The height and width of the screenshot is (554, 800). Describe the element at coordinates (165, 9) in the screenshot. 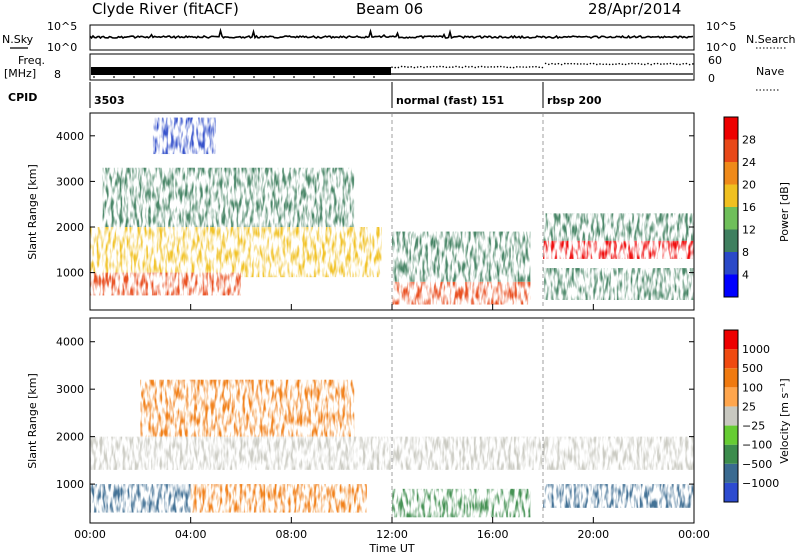

I see `station-title: Clyde River (fitACF)` at that location.